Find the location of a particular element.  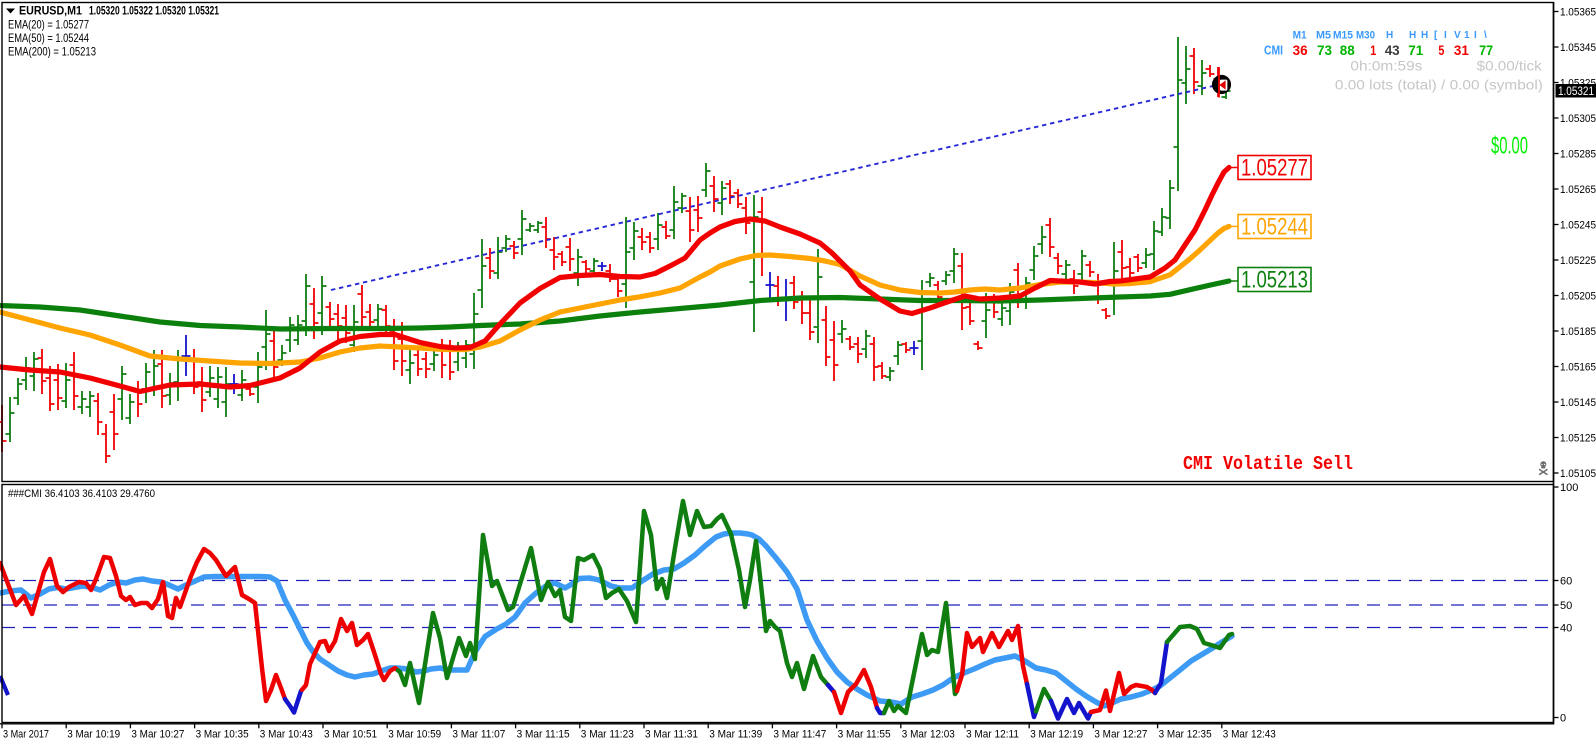

svg-text: 1.05225 is located at coordinates (1578, 261).